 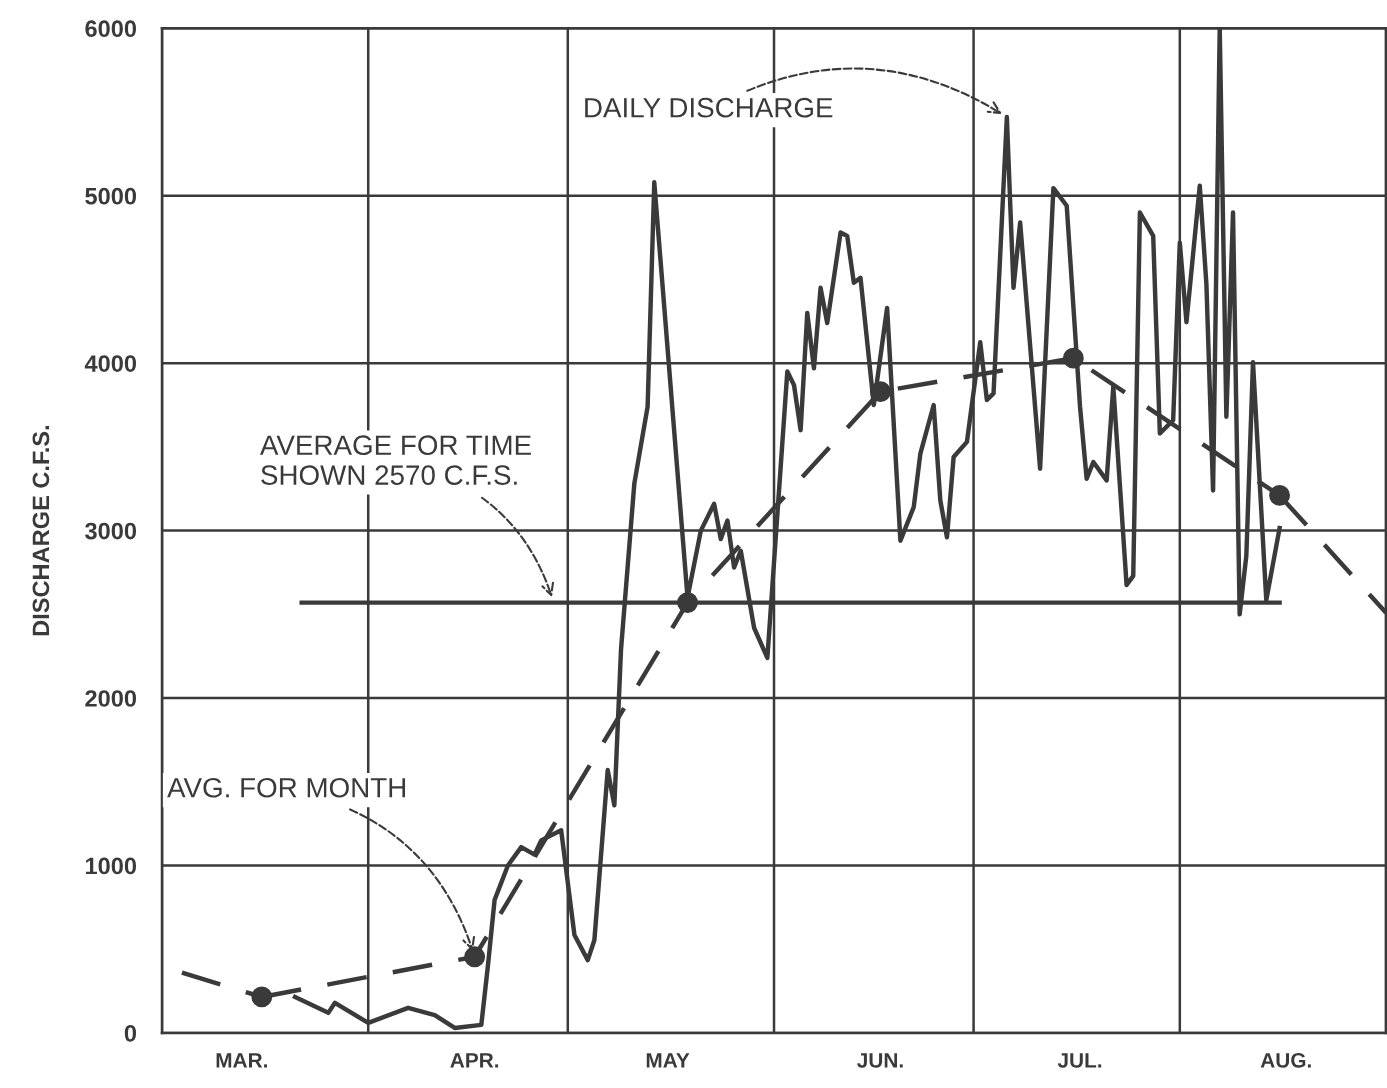 I want to click on y-tick-label: 0, so click(x=130, y=1033).